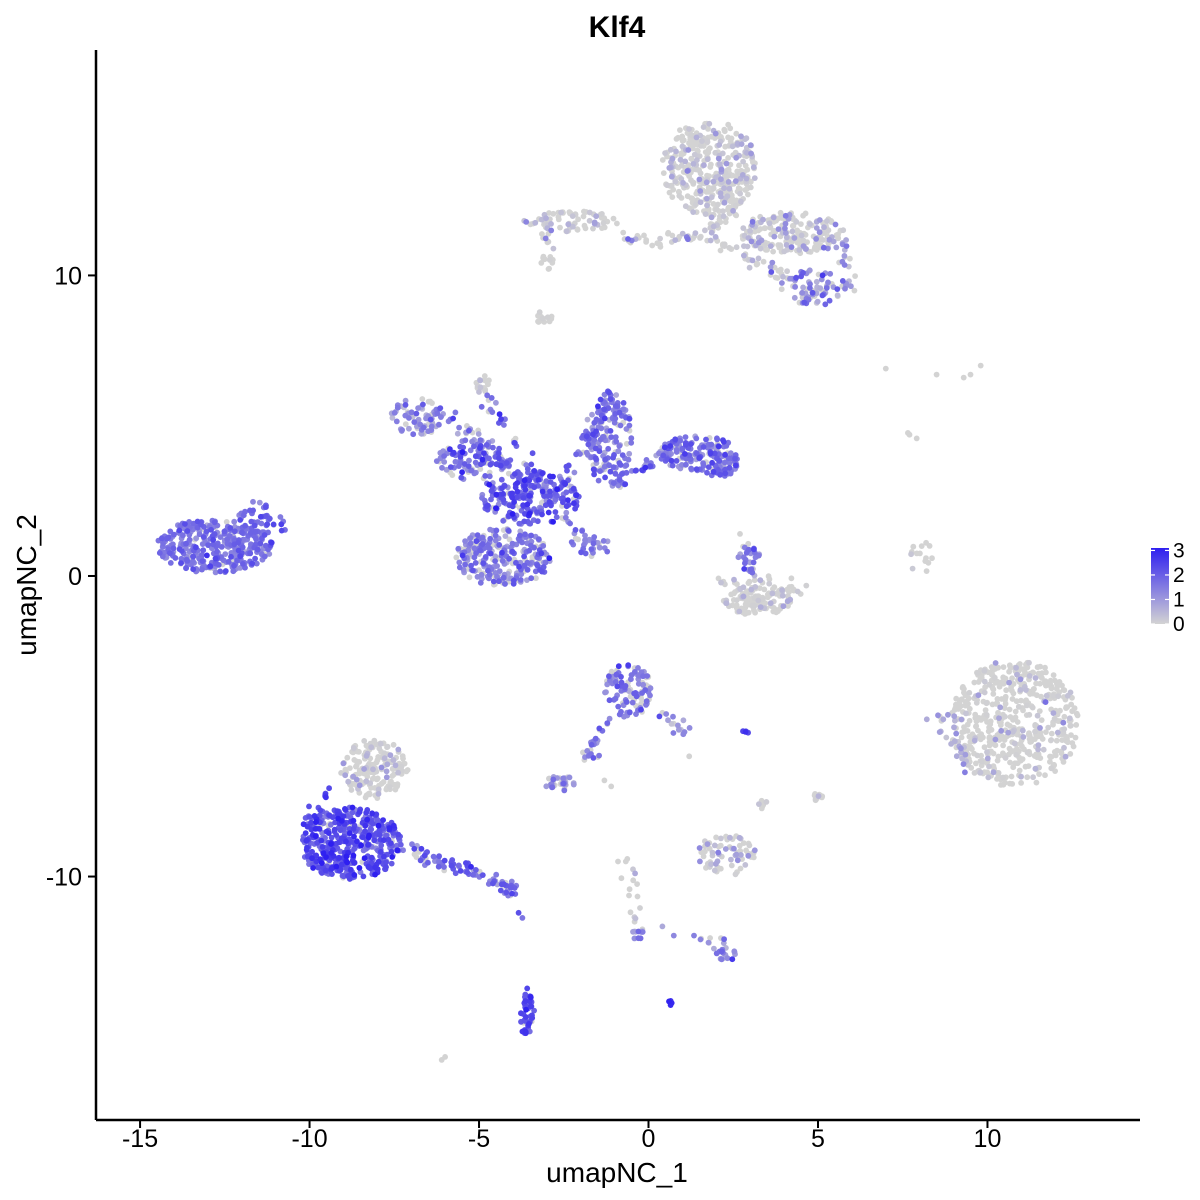 Image resolution: width=1200 pixels, height=1200 pixels. What do you see at coordinates (561, 1136) in the screenshot?
I see `x-axis-ticks: -15 -10 -5 0 5 10` at bounding box center [561, 1136].